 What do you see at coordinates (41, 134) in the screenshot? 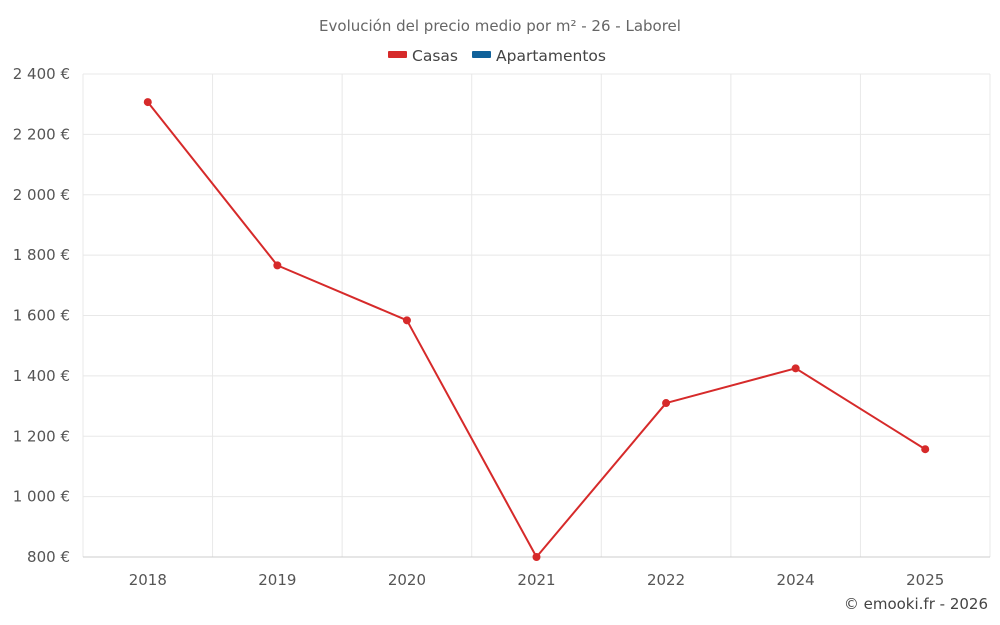
I see `y-tick-label: 2 200 €` at bounding box center [41, 134].